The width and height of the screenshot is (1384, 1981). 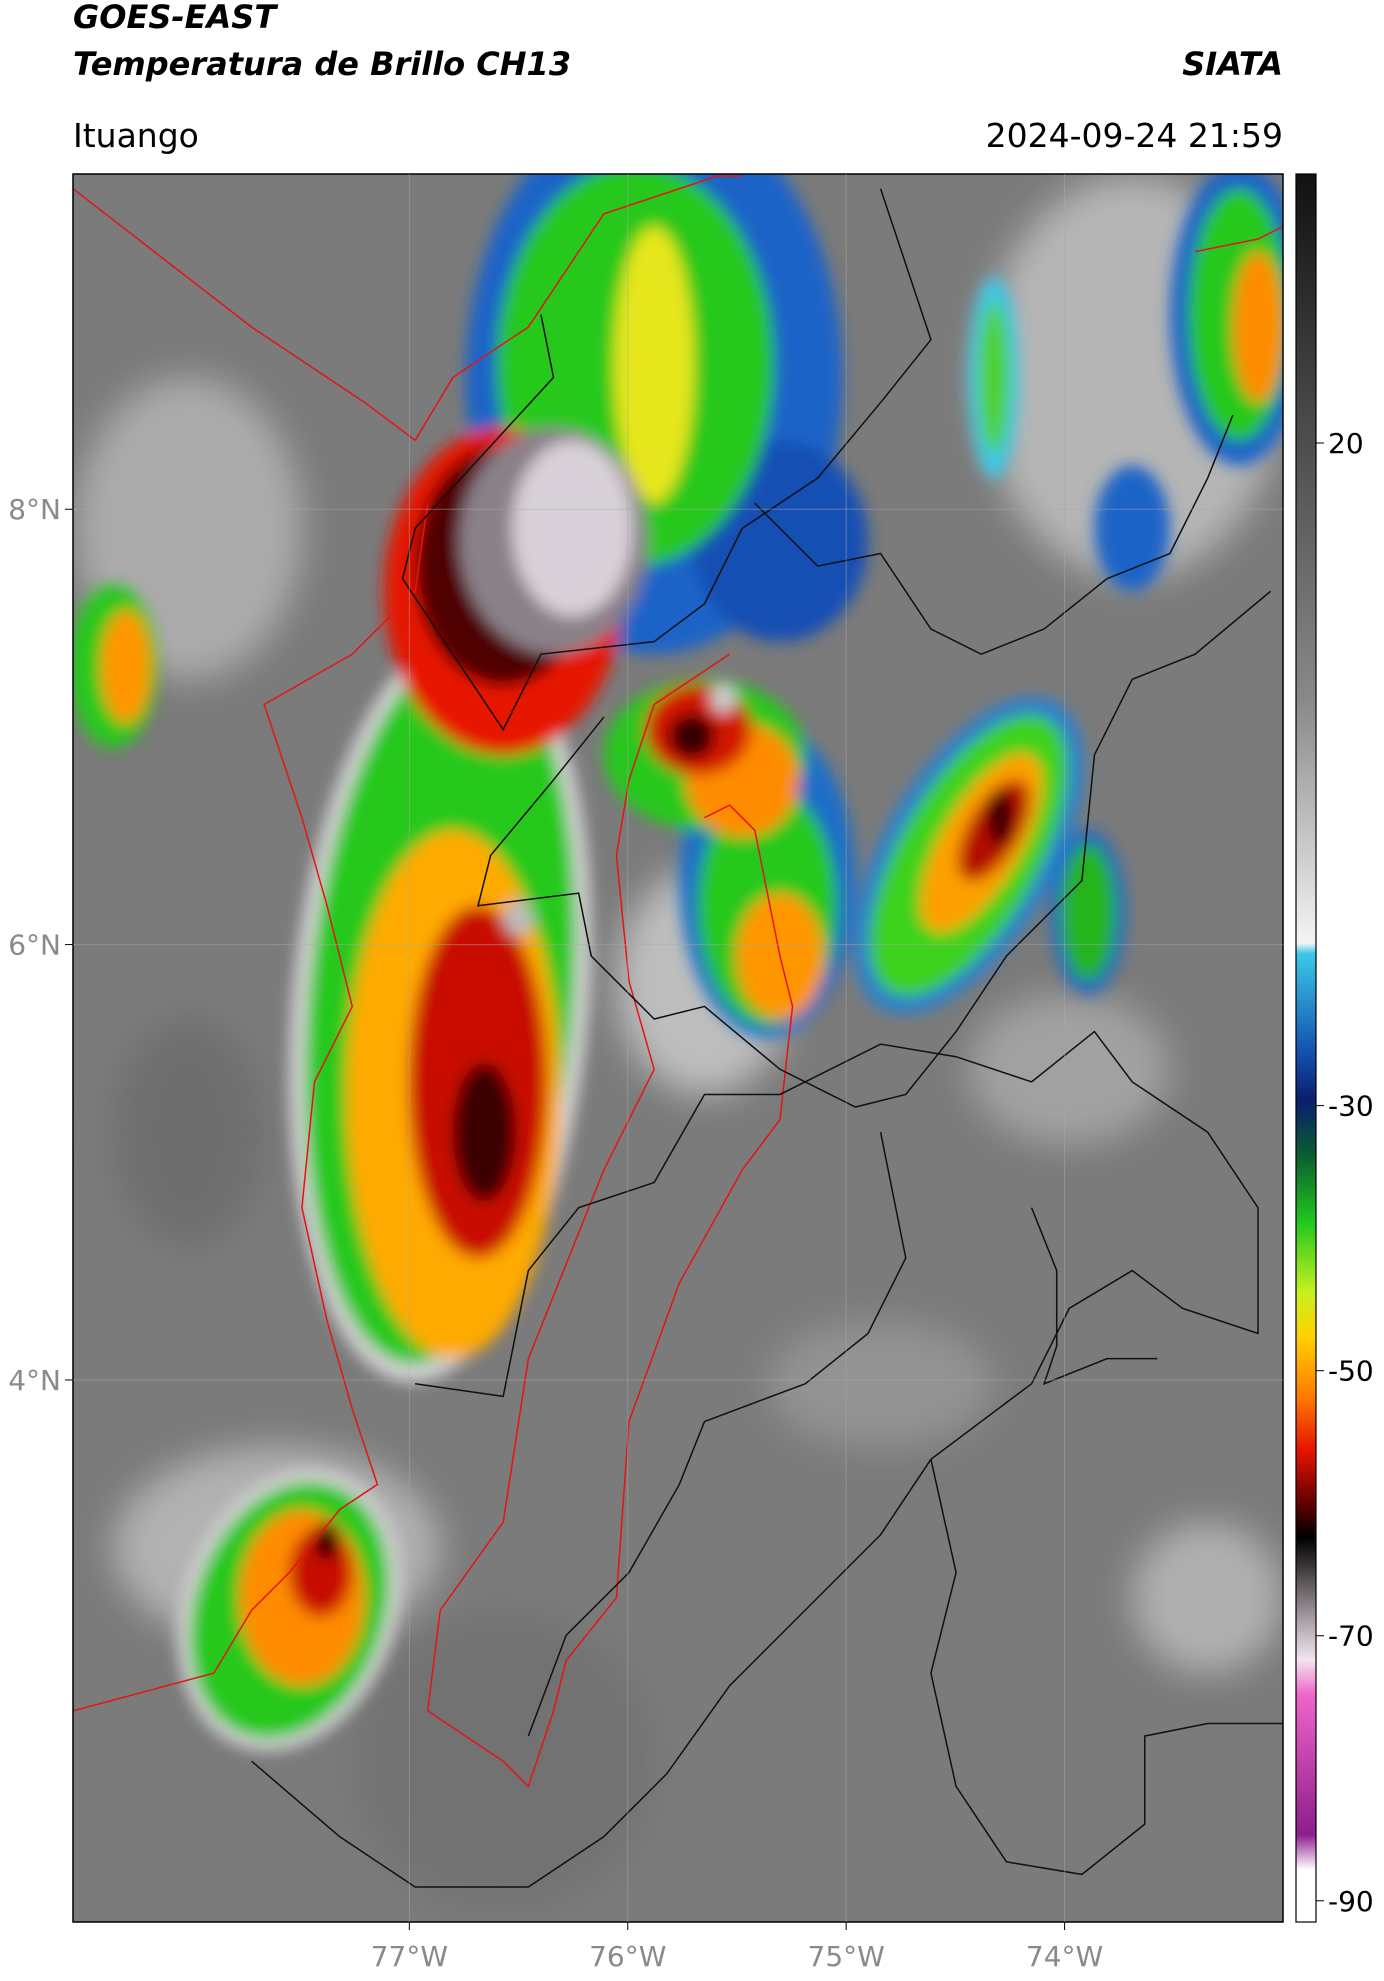 I want to click on y-tick-label: 6°N, so click(x=34, y=945).